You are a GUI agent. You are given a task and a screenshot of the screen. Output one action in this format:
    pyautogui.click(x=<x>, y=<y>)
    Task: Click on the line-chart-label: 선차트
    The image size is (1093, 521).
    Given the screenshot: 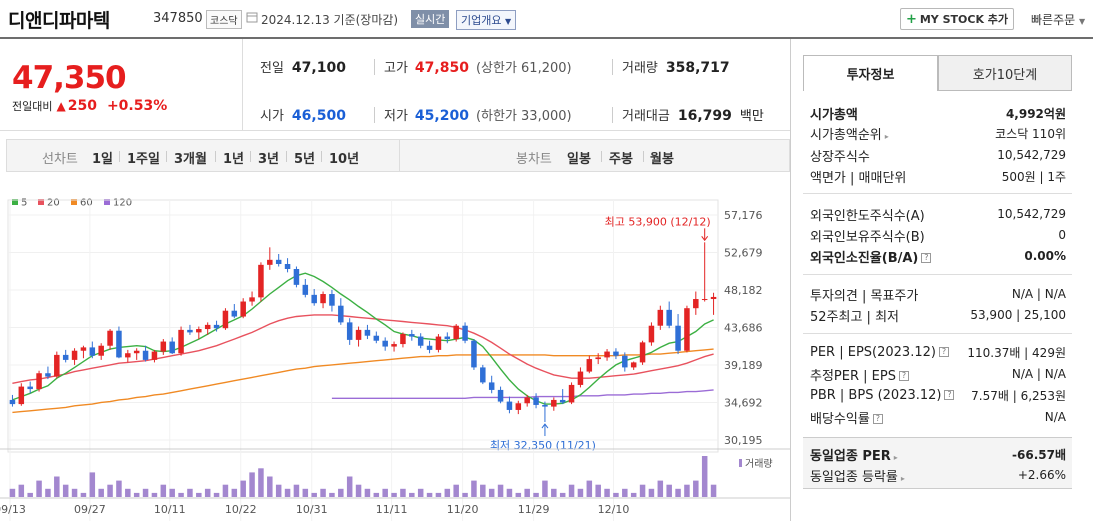 What is the action you would take?
    pyautogui.click(x=60, y=159)
    